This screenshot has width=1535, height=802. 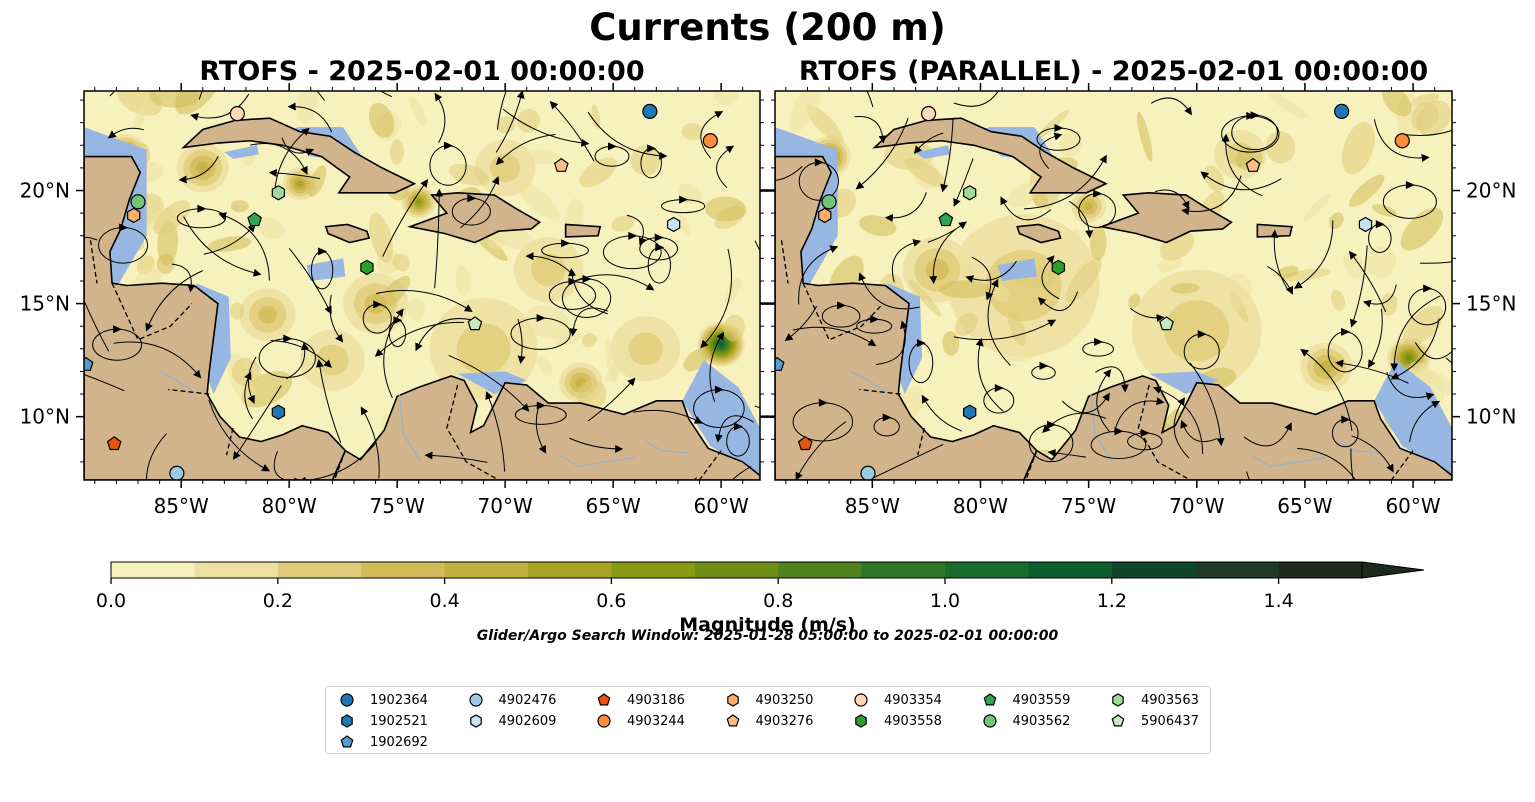 I want to click on legend-item-4903250: 4903250, so click(x=768, y=700).